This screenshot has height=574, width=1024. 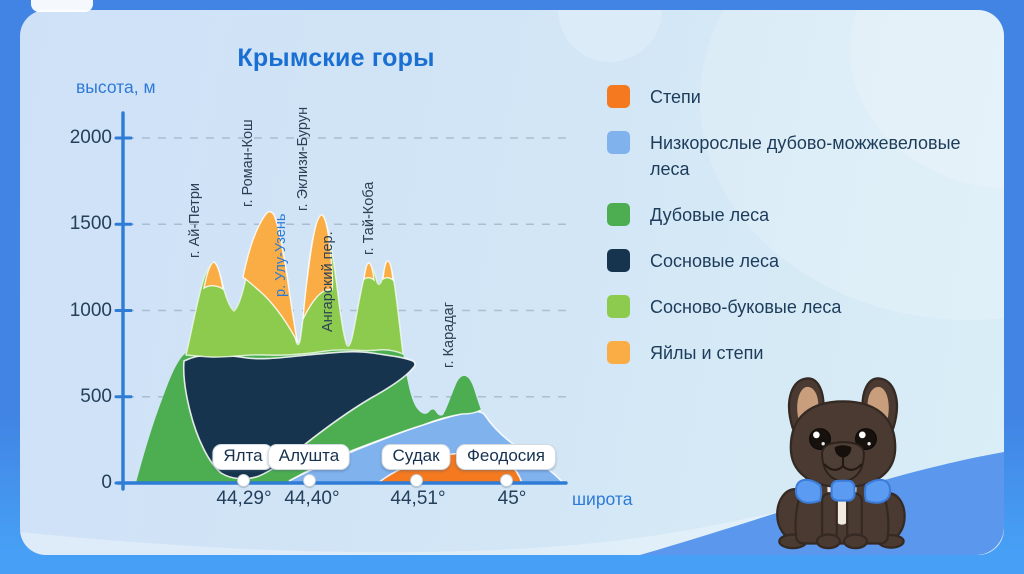 I want to click on latitude-tick-label: 44,29°, so click(x=244, y=498).